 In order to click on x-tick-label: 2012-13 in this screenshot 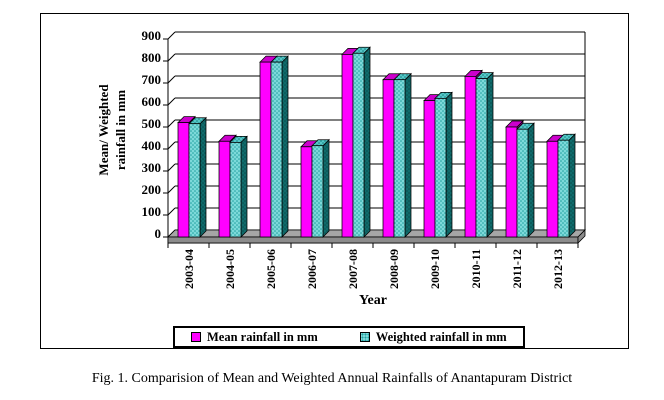, I will do `click(558, 269)`.